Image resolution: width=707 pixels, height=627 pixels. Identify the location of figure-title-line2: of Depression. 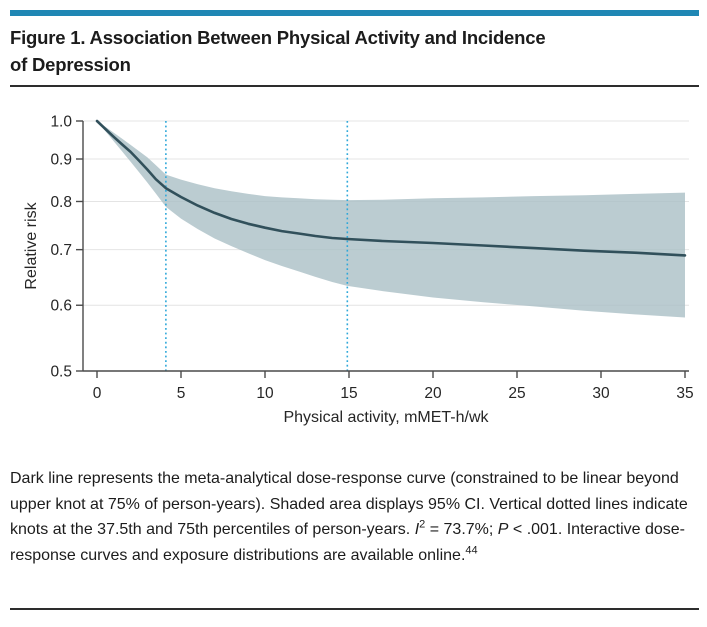
(70, 64).